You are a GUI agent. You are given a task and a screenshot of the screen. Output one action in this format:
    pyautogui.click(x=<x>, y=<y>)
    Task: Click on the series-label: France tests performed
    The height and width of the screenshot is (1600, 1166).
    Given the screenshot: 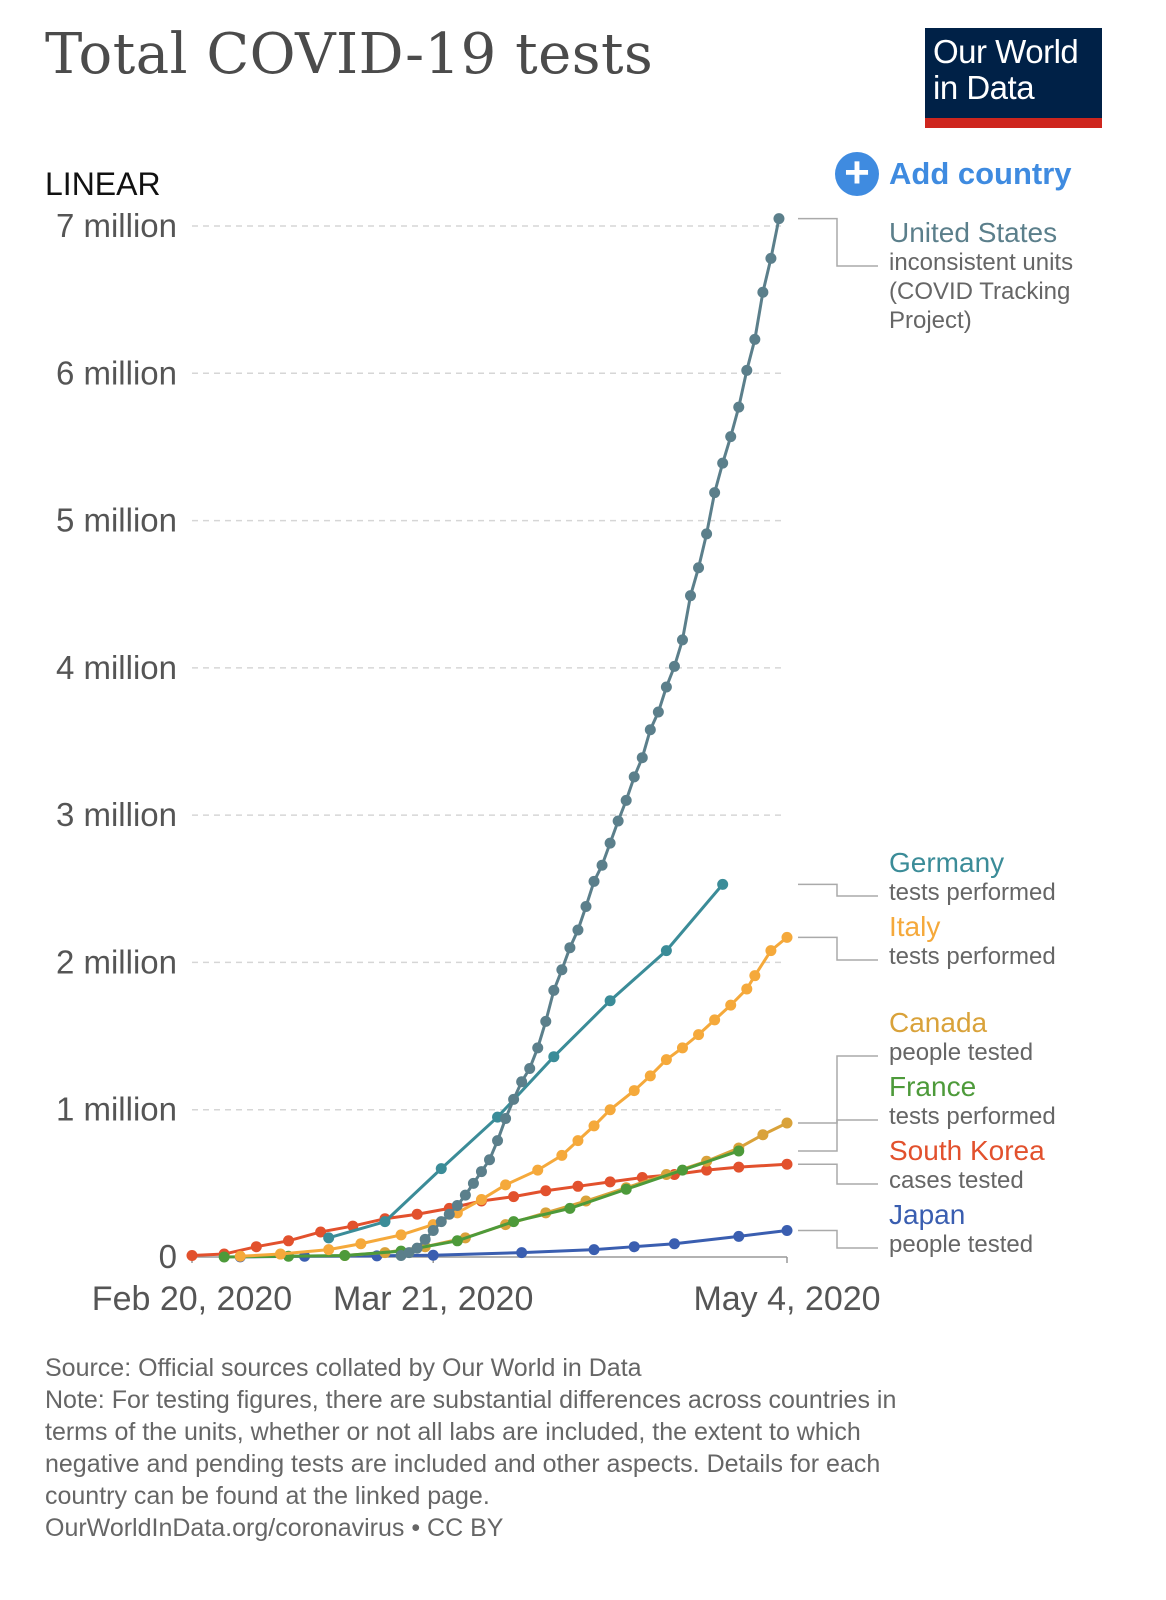 What is the action you would take?
    pyautogui.click(x=972, y=1101)
    